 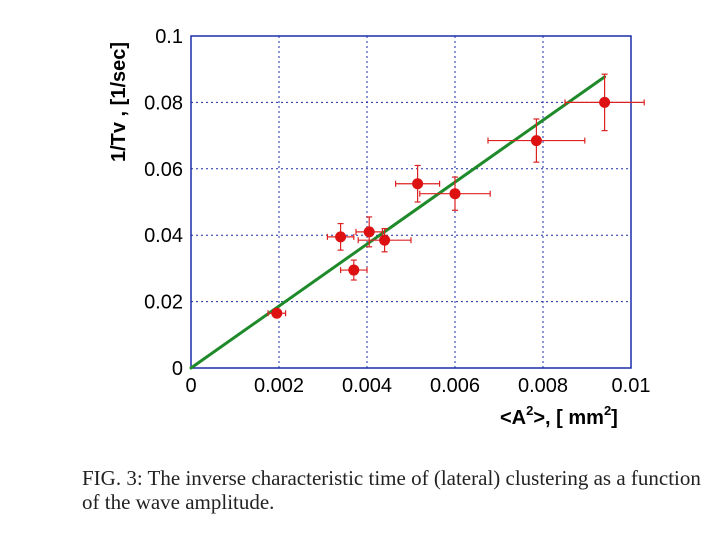 What do you see at coordinates (163, 236) in the screenshot?
I see `y-tick-label: 0.04` at bounding box center [163, 236].